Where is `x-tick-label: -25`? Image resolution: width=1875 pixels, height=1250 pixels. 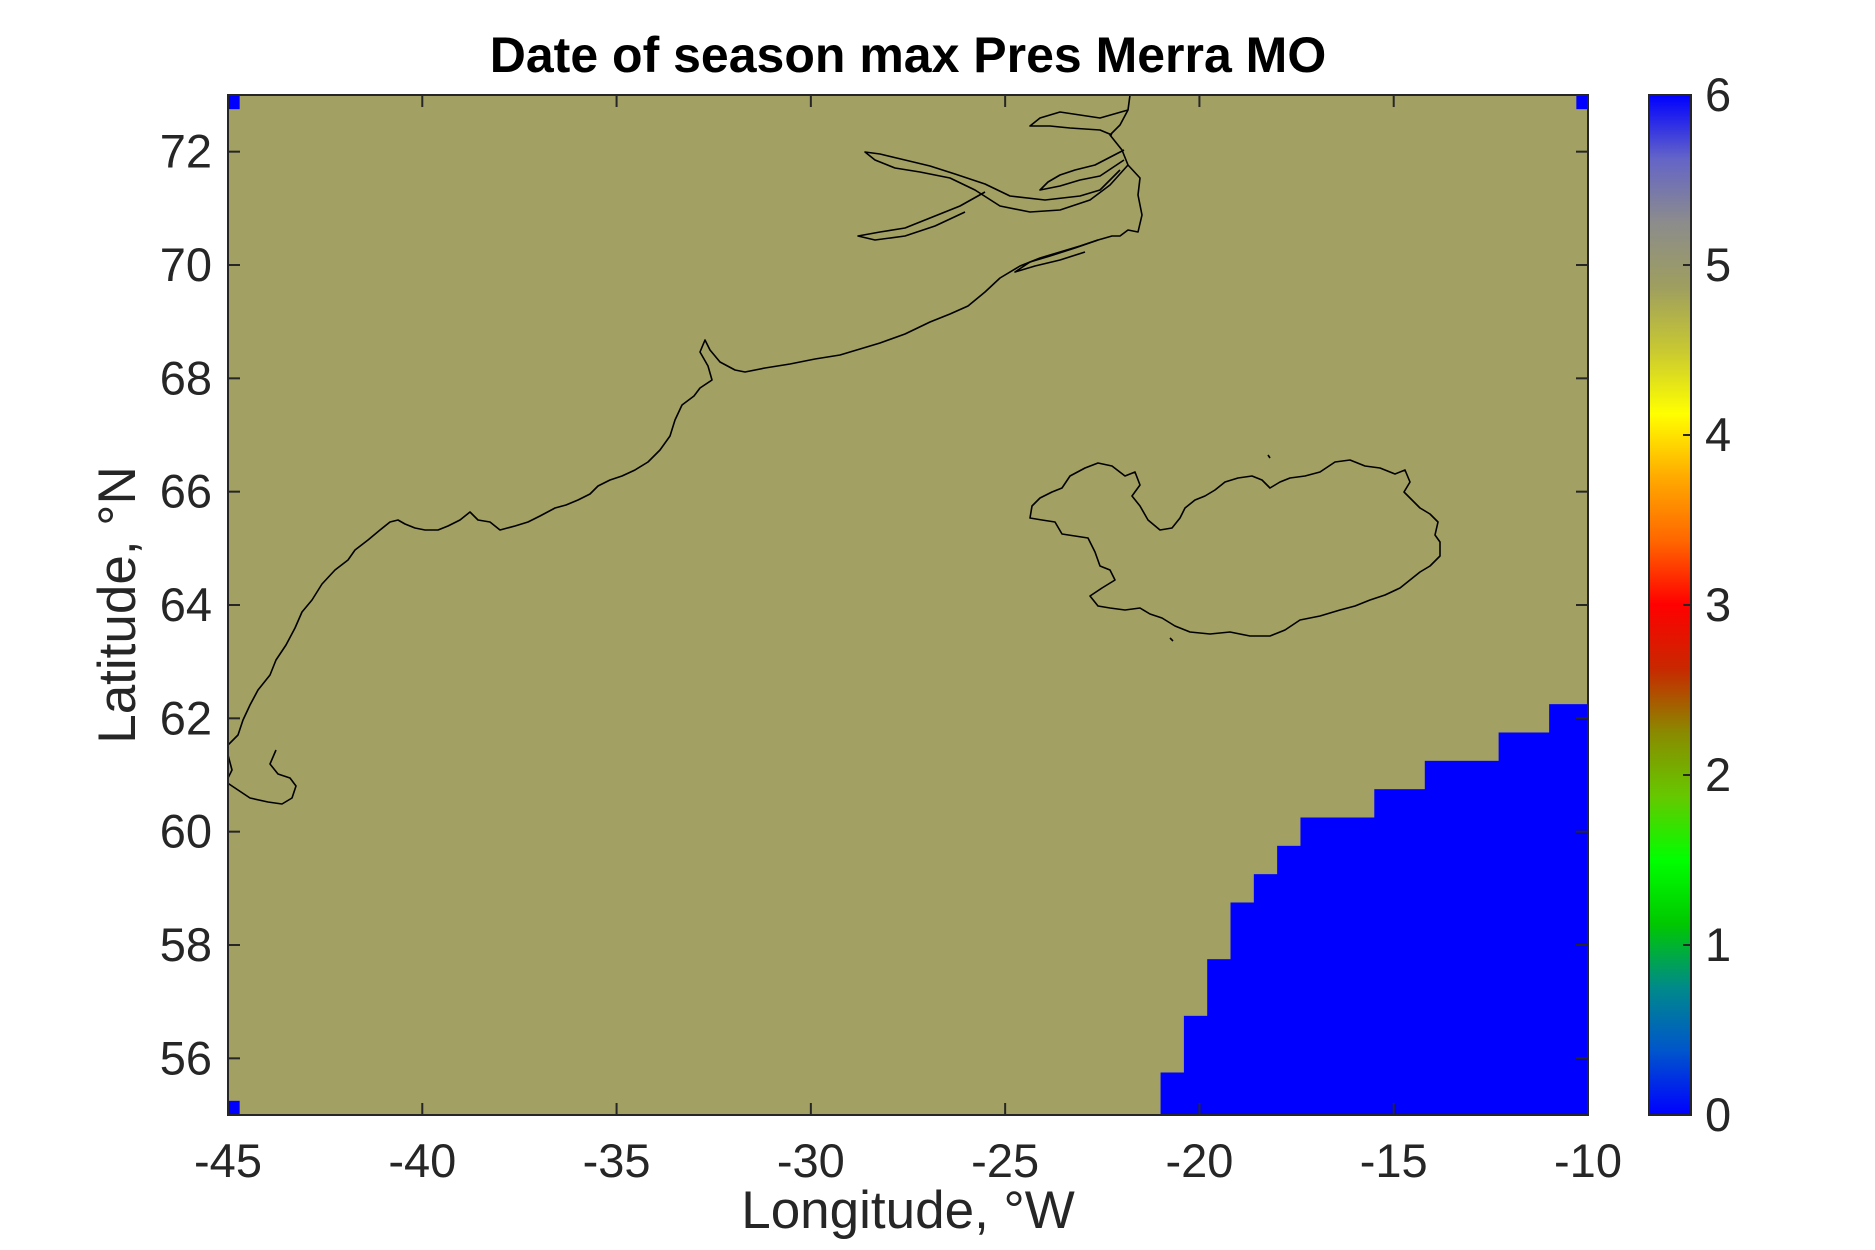 x-tick-label: -25 is located at coordinates (1005, 1160).